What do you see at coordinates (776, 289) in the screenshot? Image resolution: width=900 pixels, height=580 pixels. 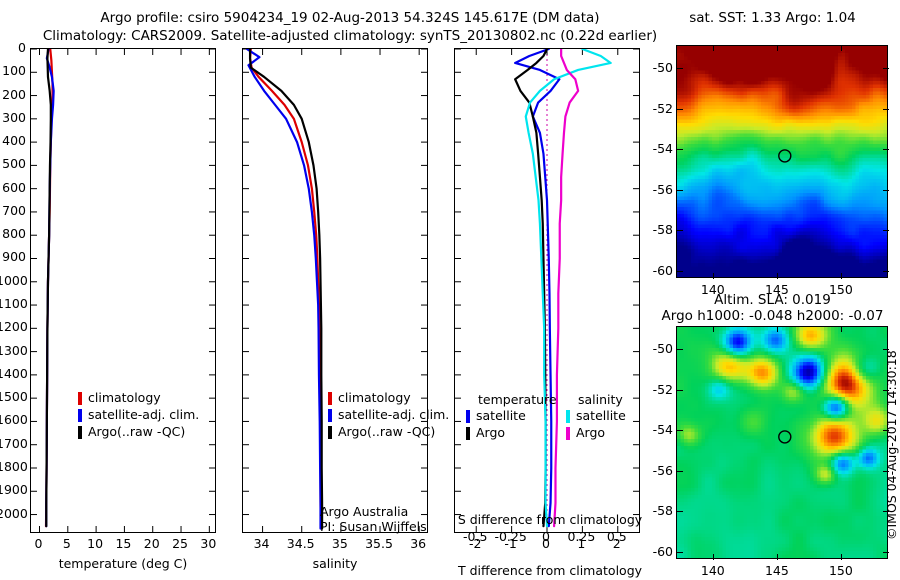 I see `map-xtick-label-map_sst-145: 145` at bounding box center [776, 289].